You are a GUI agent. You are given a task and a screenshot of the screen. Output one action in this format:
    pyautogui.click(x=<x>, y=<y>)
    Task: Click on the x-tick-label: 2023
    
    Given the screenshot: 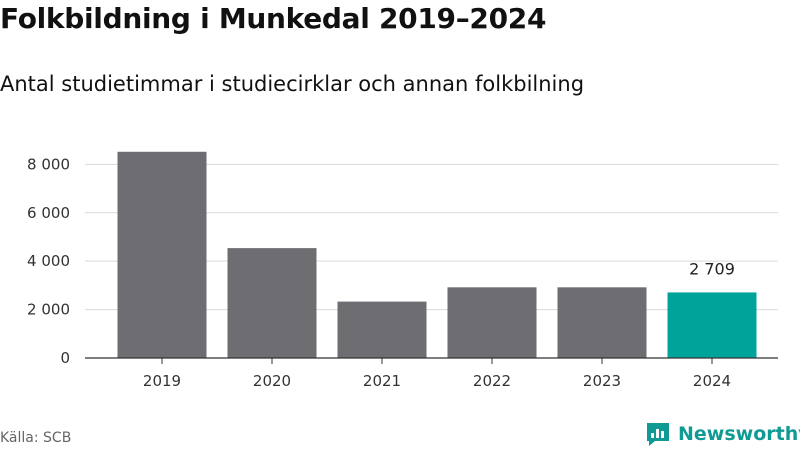 What is the action you would take?
    pyautogui.click(x=602, y=381)
    